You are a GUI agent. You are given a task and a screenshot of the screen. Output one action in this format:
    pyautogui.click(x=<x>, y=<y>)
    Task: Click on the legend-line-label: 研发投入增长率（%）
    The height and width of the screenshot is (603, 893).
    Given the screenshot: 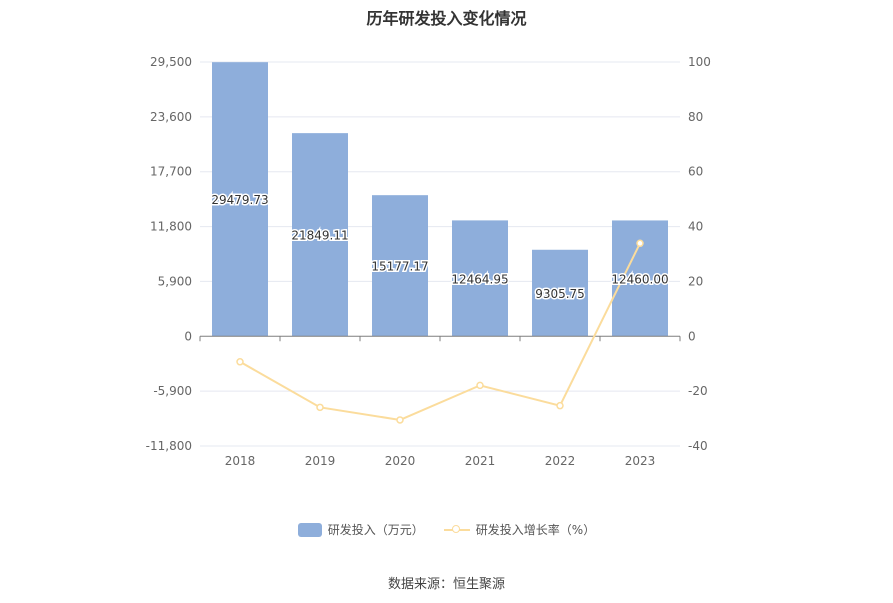 What is the action you would take?
    pyautogui.click(x=535, y=530)
    